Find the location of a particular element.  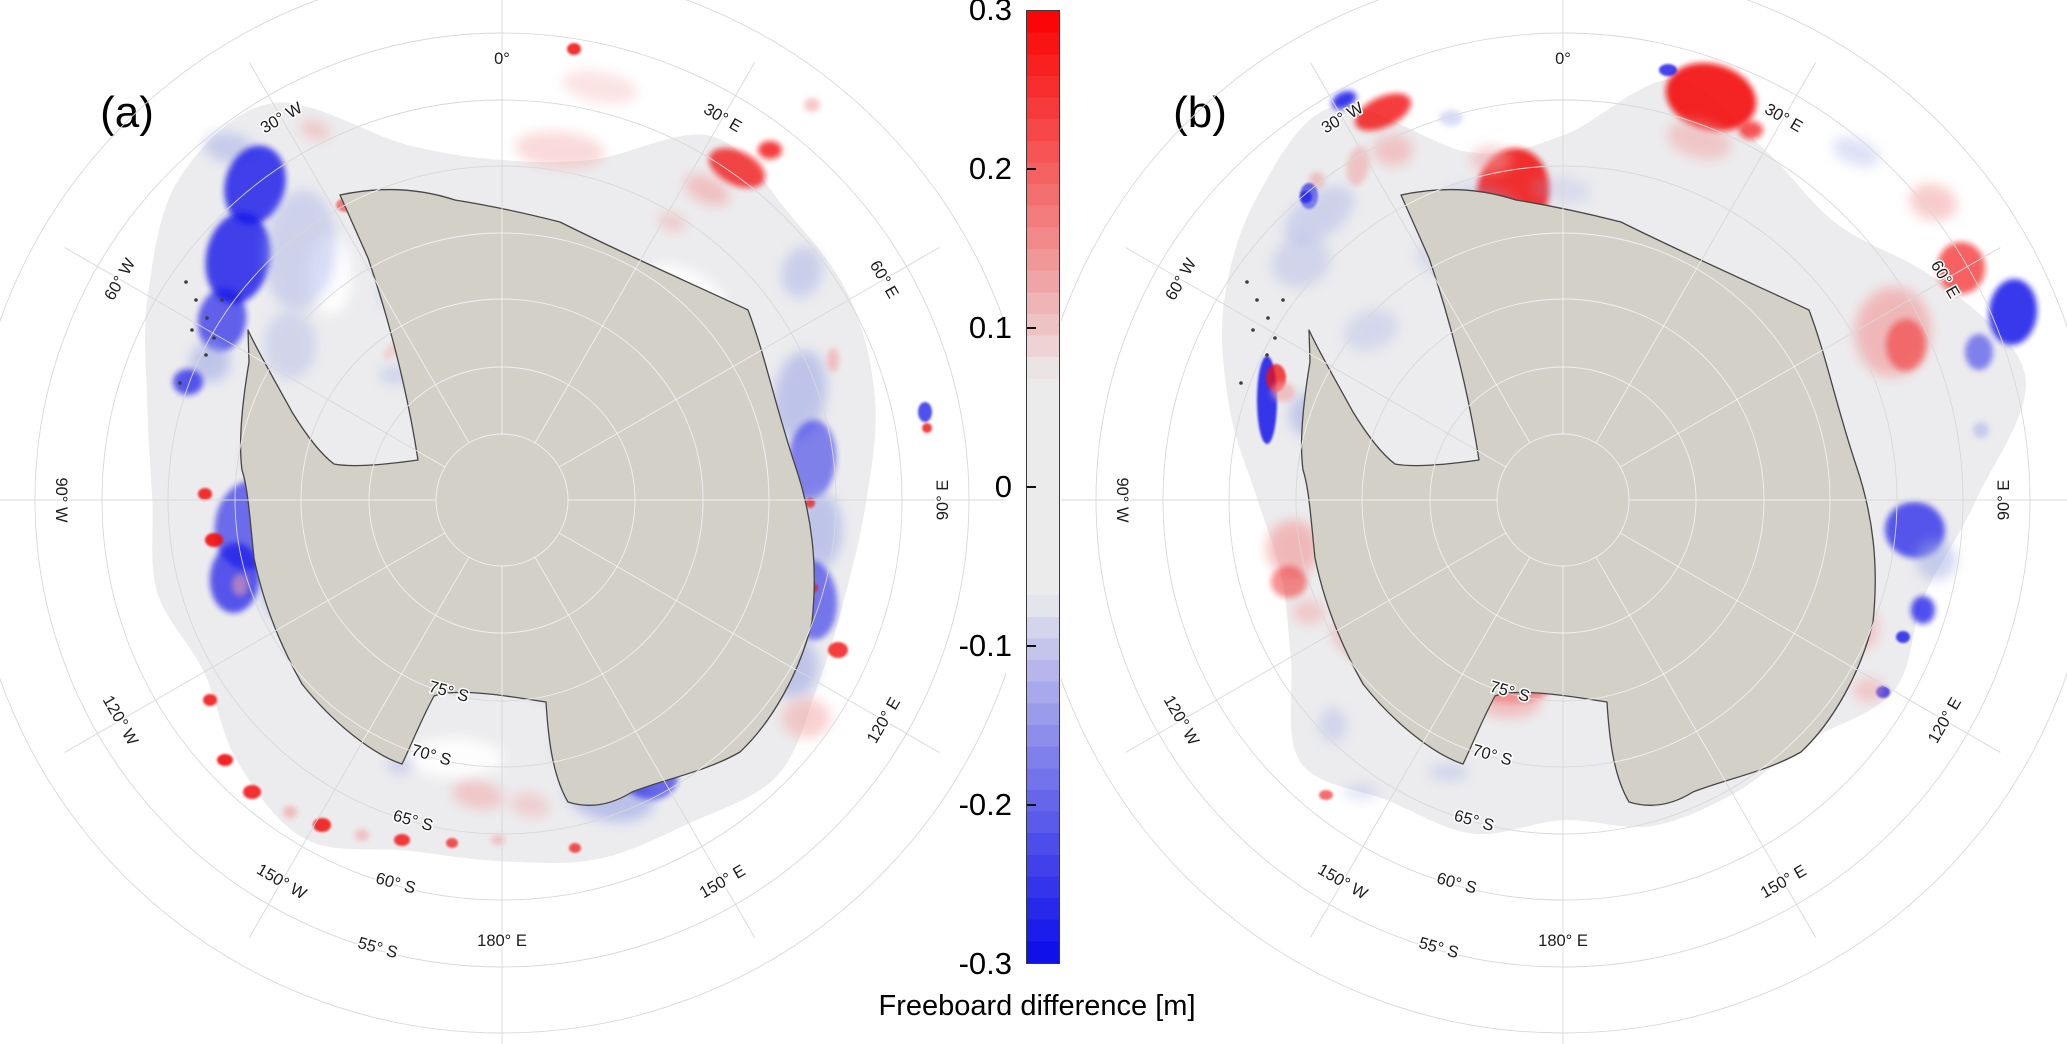

colorbar-tick-label: 0.1 is located at coordinates (990, 327).